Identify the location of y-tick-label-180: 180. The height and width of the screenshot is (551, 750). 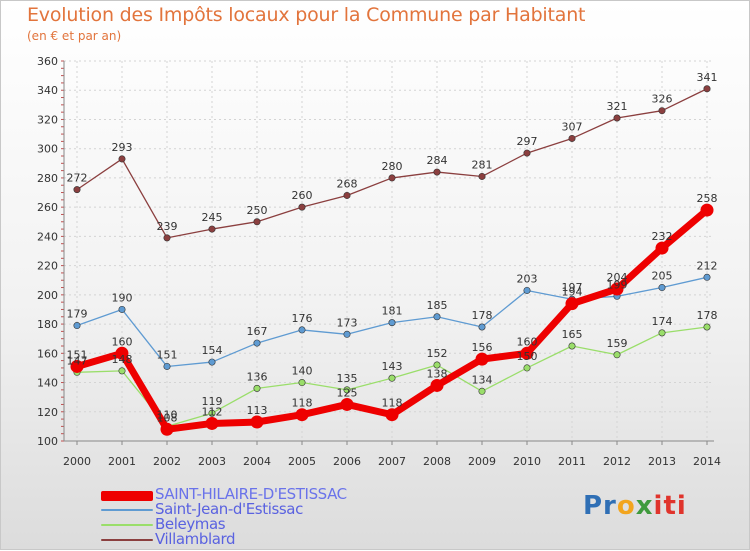
(47, 324).